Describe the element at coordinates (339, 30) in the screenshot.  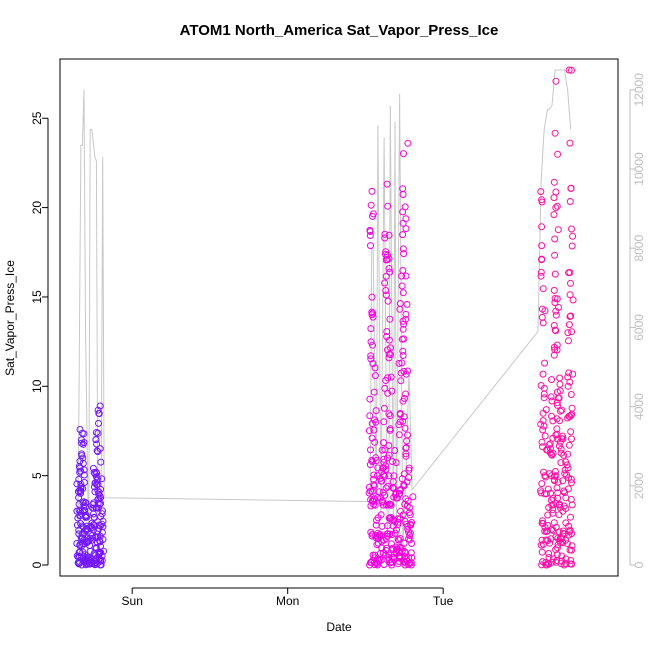
I see `chart-title: ATOM1 North_America Sat_Vapor_Press_Ice` at that location.